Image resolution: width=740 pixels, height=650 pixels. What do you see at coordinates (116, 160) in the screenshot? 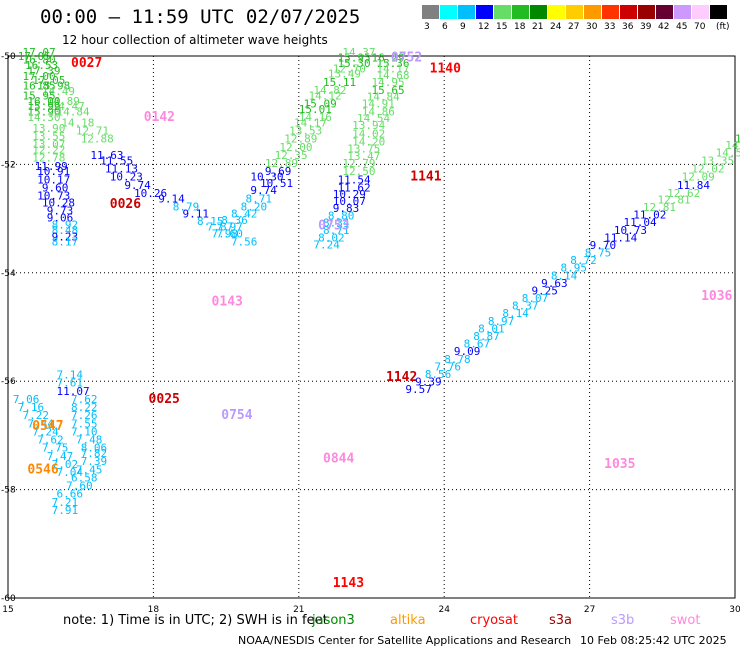
I see `wave-value: 11.55` at bounding box center [116, 160].